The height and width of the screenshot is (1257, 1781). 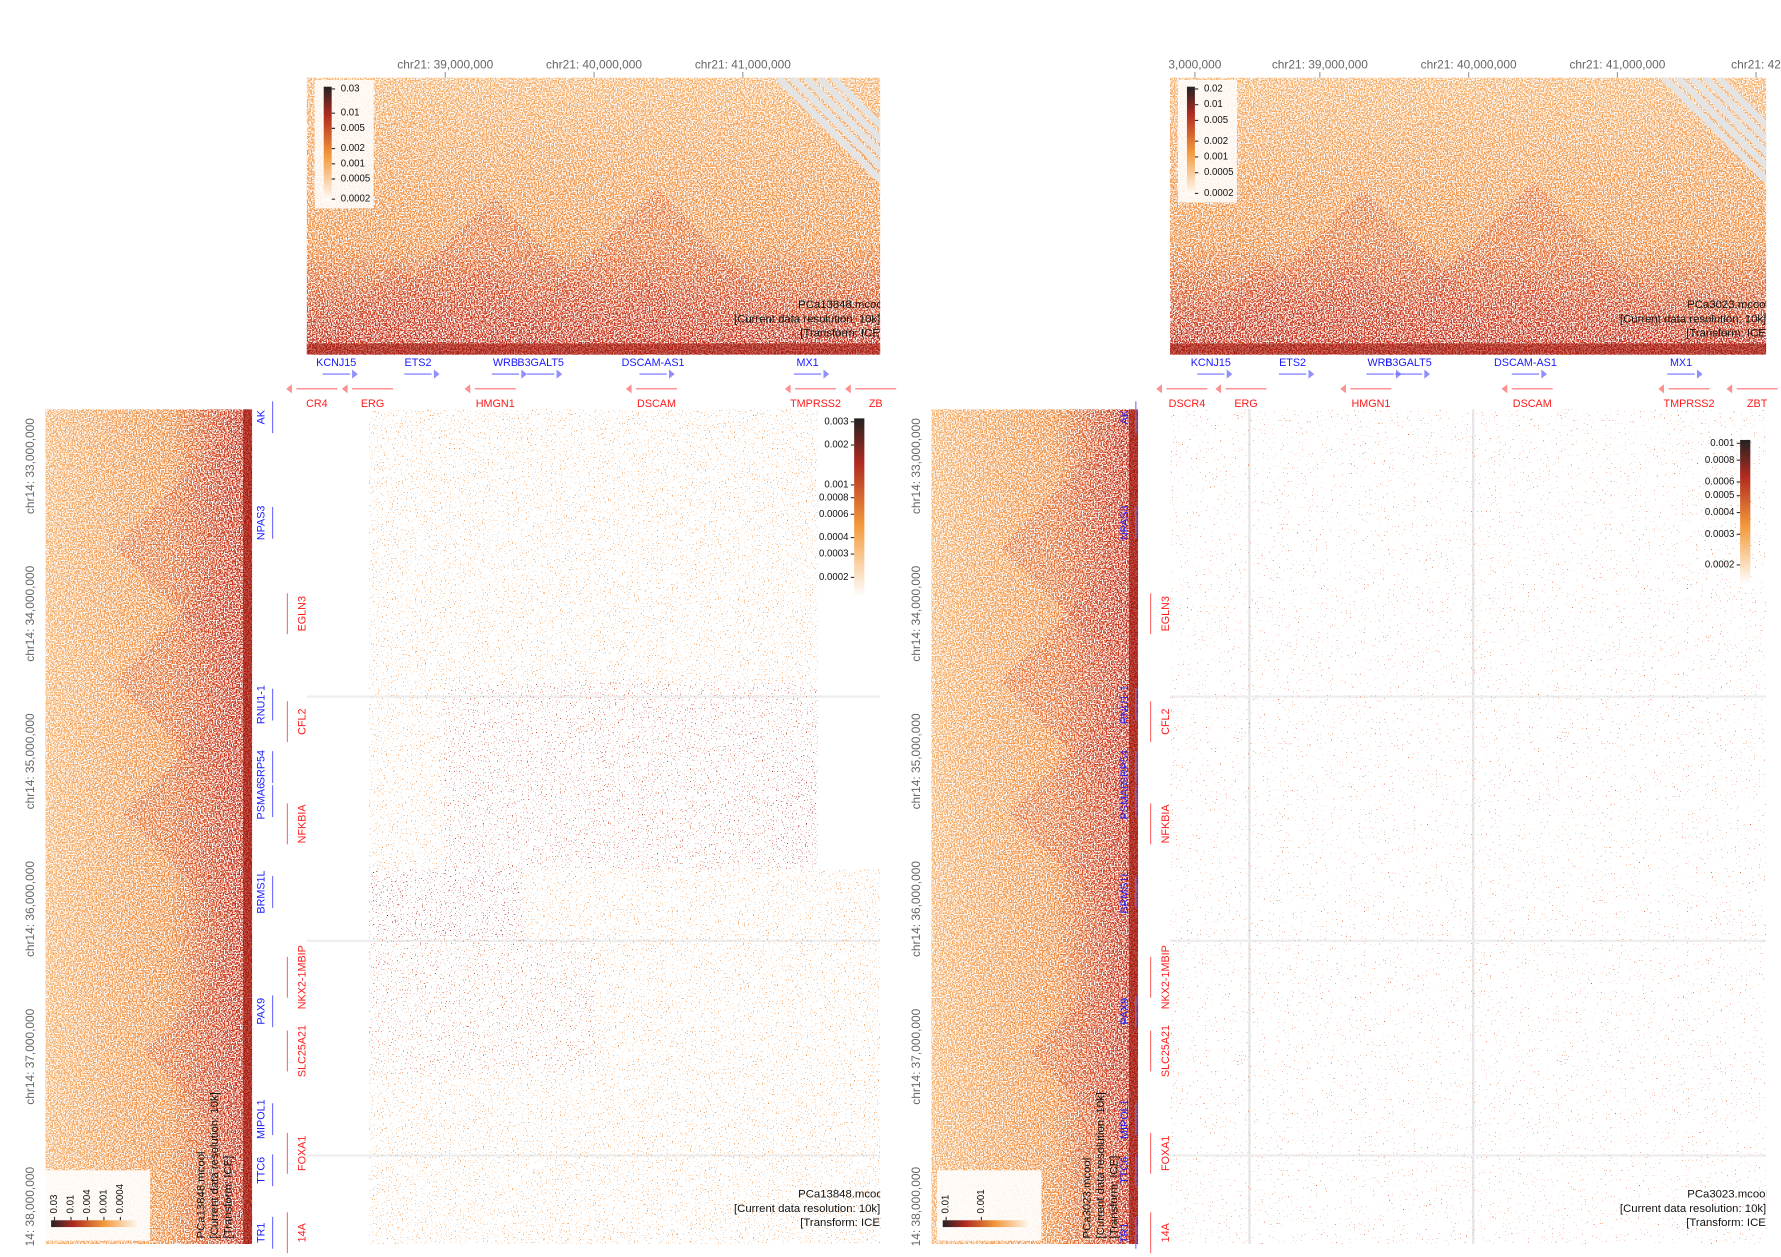 What do you see at coordinates (1125, 704) in the screenshot?
I see `gene-label-plus: RNU1-1` at bounding box center [1125, 704].